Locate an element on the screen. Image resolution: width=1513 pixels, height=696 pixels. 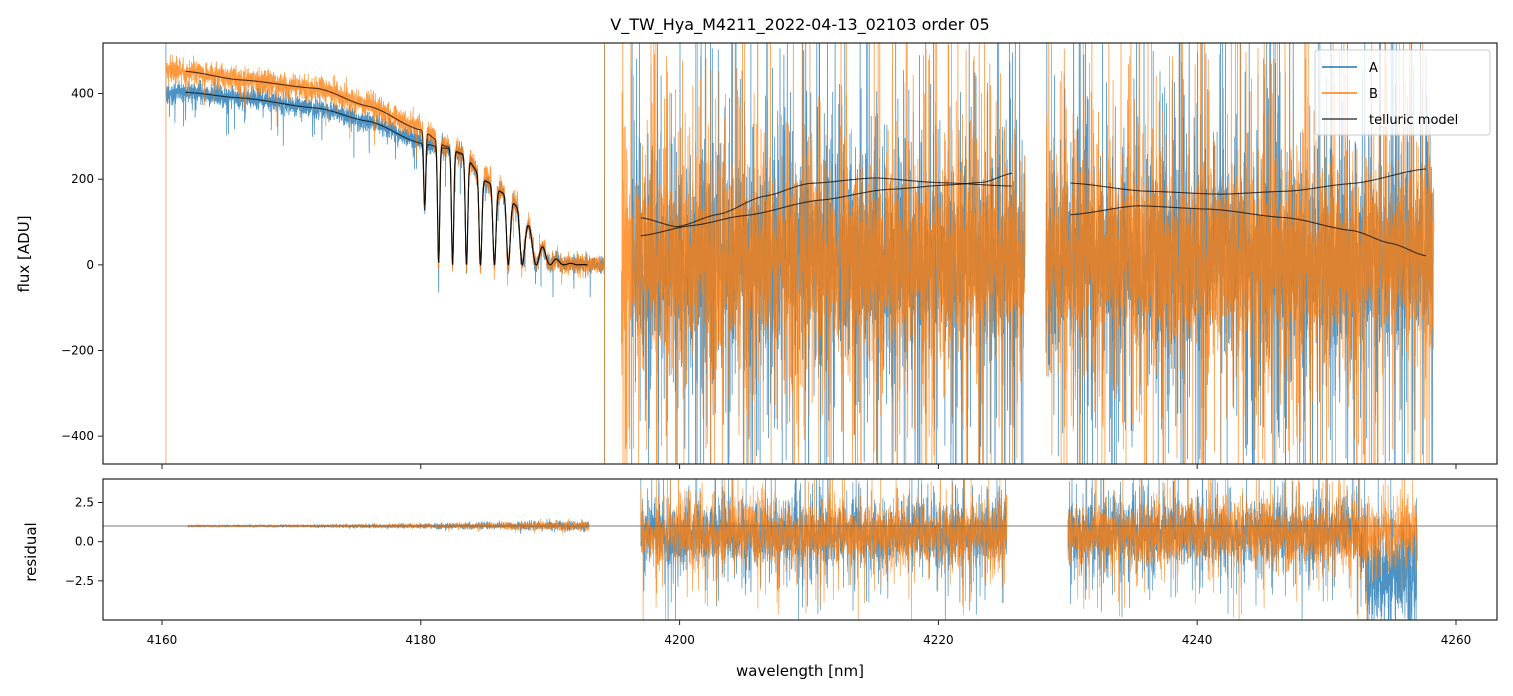
legend-box is located at coordinates (1402, 92).